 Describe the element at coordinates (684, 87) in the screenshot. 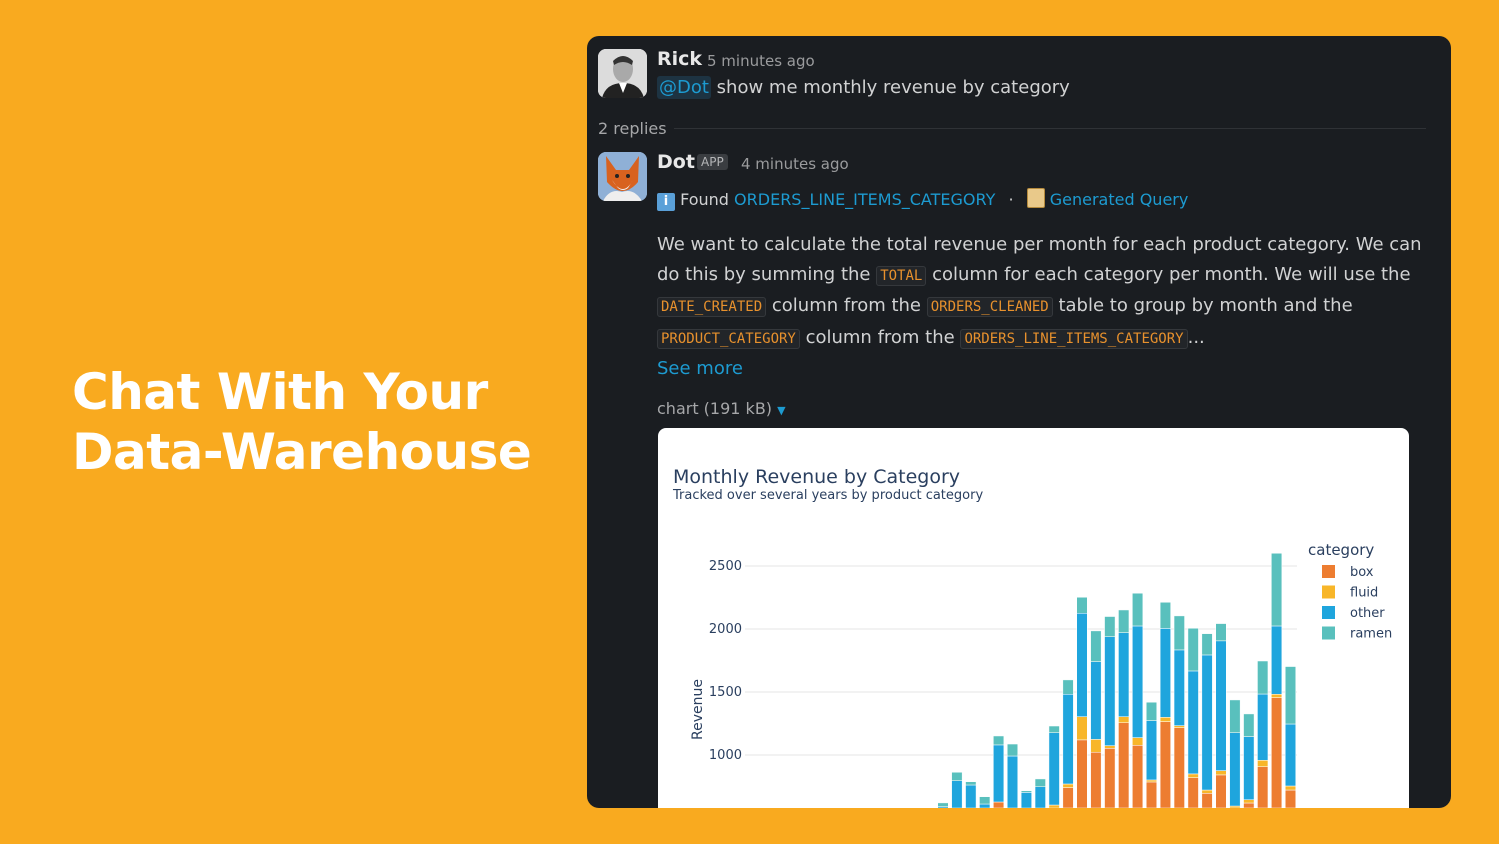

I see `mention-dot: @Dot` at that location.